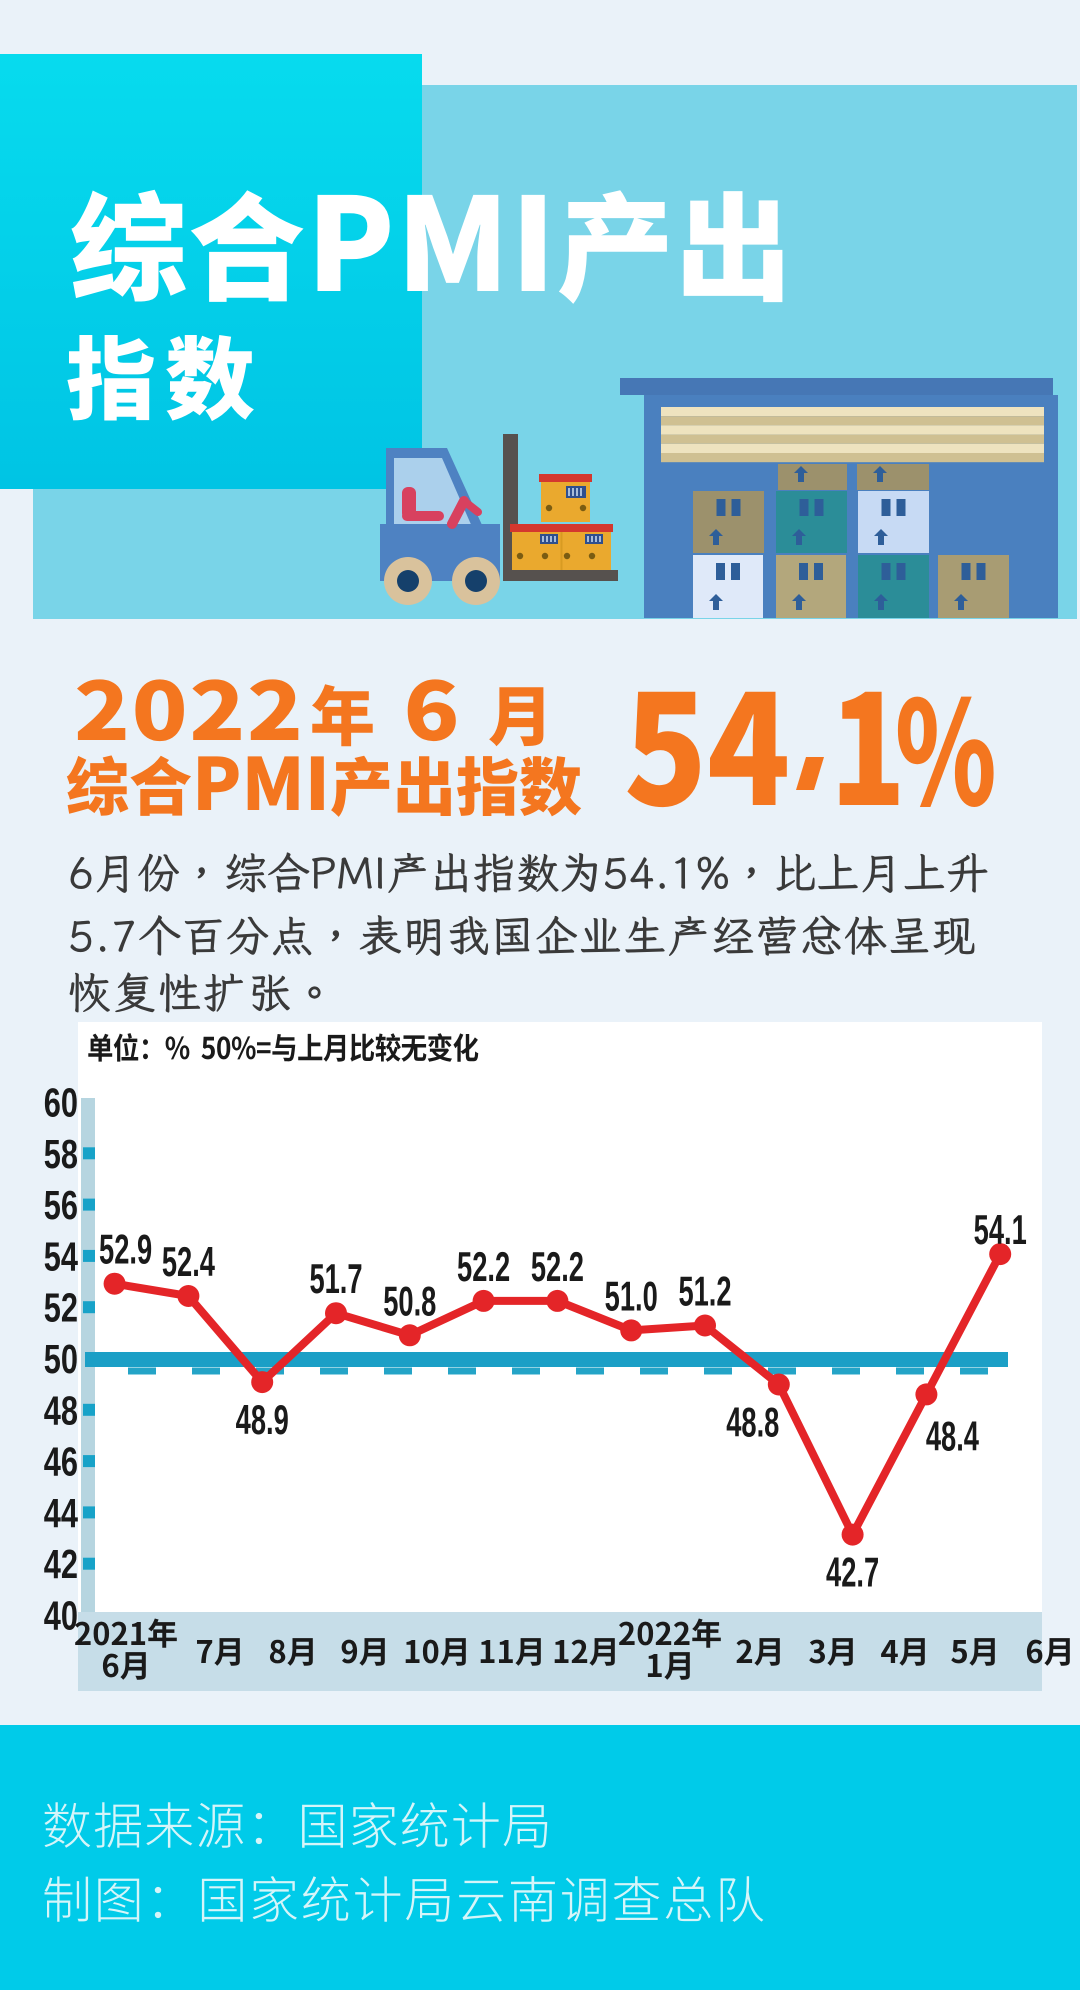 The height and width of the screenshot is (1990, 1080). What do you see at coordinates (61, 1256) in the screenshot?
I see `svg-text: 54` at bounding box center [61, 1256].